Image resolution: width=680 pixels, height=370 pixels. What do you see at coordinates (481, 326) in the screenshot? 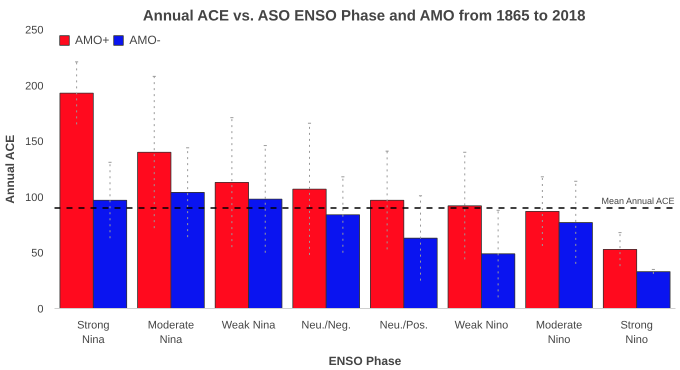
I see `x-tick-label: Weak Nino` at bounding box center [481, 326].